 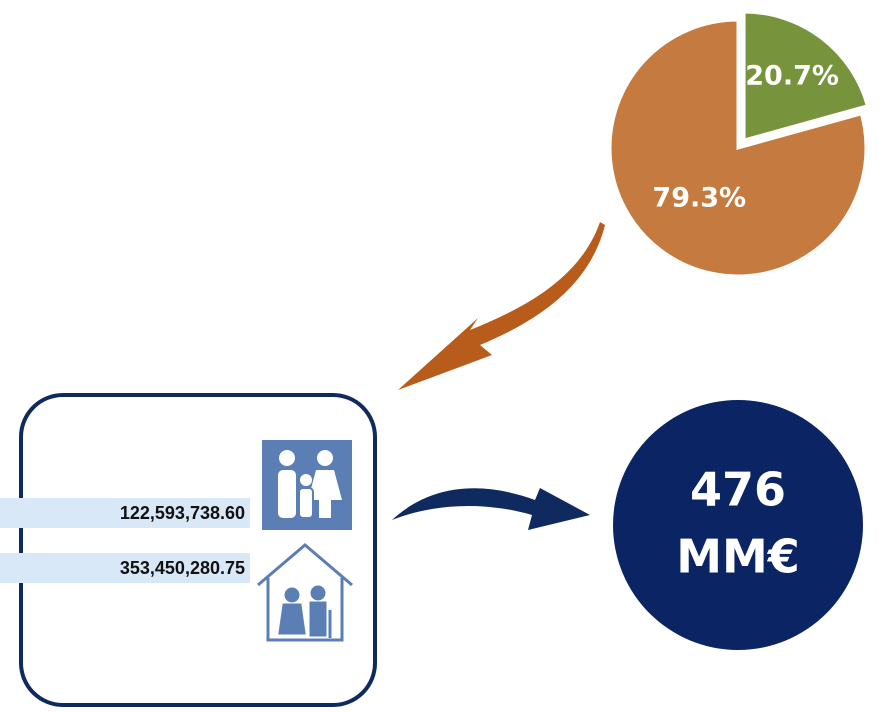 What do you see at coordinates (182, 568) in the screenshot?
I see `amount: 353,450,280.75` at bounding box center [182, 568].